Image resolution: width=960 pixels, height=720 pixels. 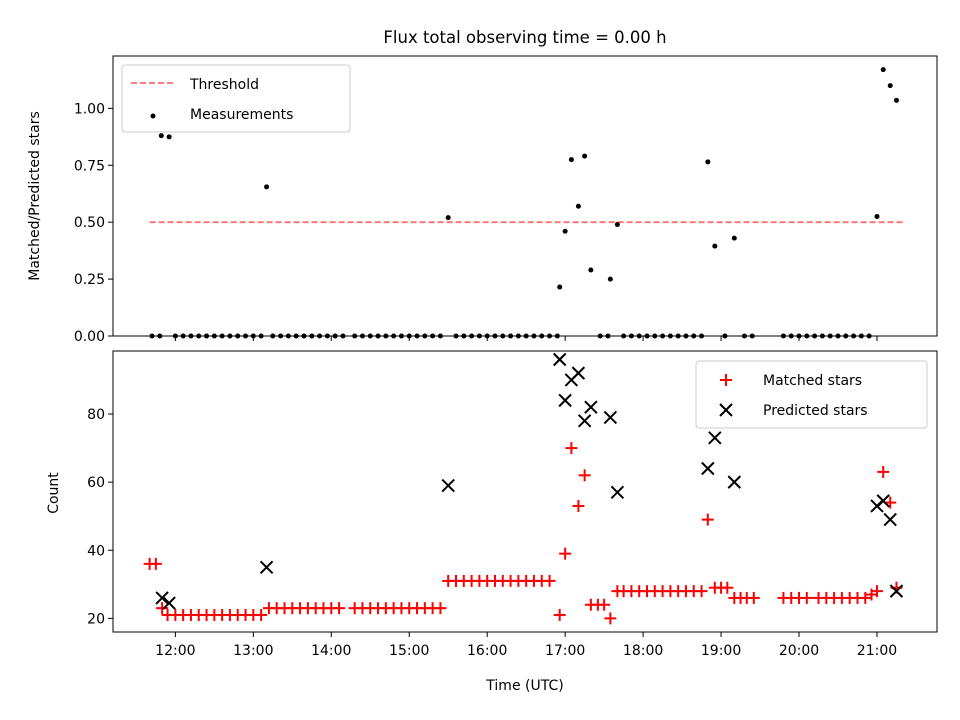 I want to click on bottom-legend-box, so click(x=811, y=394).